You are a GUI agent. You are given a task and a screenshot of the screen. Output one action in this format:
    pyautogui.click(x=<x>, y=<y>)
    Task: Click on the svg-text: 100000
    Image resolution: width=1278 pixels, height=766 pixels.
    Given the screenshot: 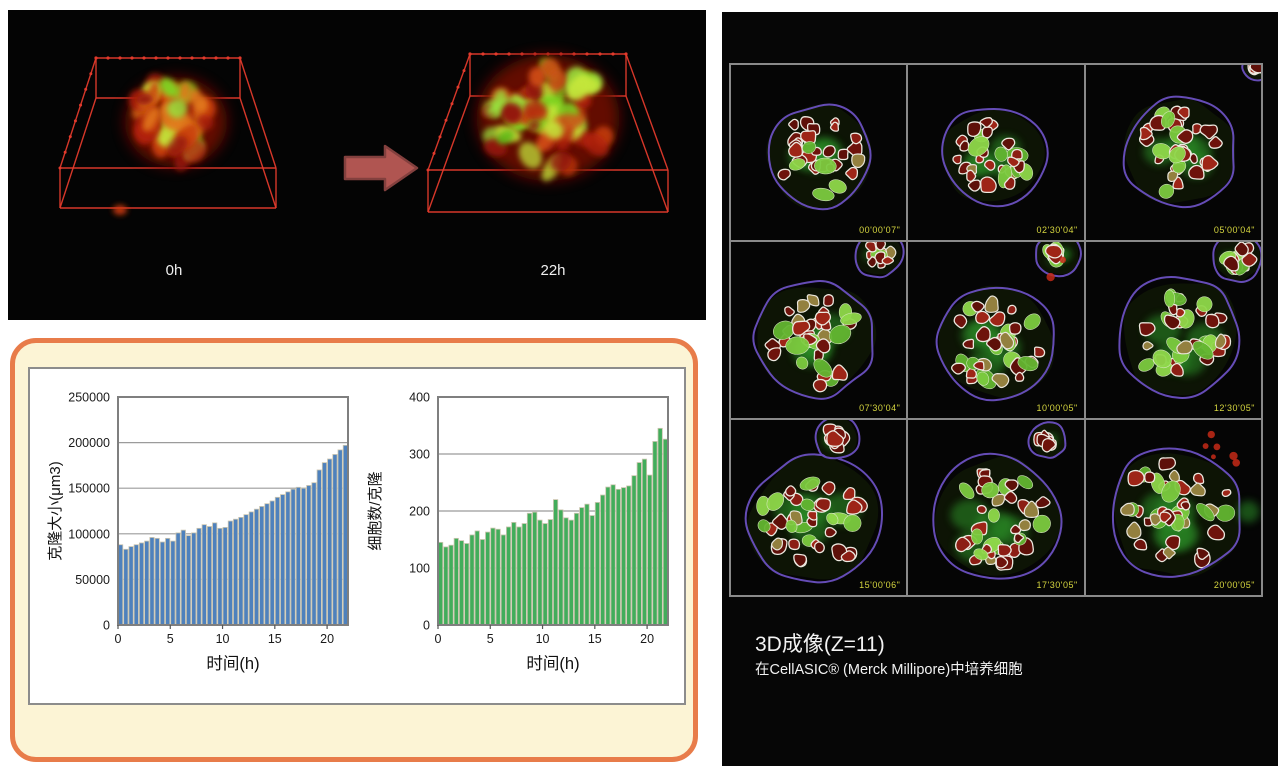 What is the action you would take?
    pyautogui.click(x=89, y=534)
    